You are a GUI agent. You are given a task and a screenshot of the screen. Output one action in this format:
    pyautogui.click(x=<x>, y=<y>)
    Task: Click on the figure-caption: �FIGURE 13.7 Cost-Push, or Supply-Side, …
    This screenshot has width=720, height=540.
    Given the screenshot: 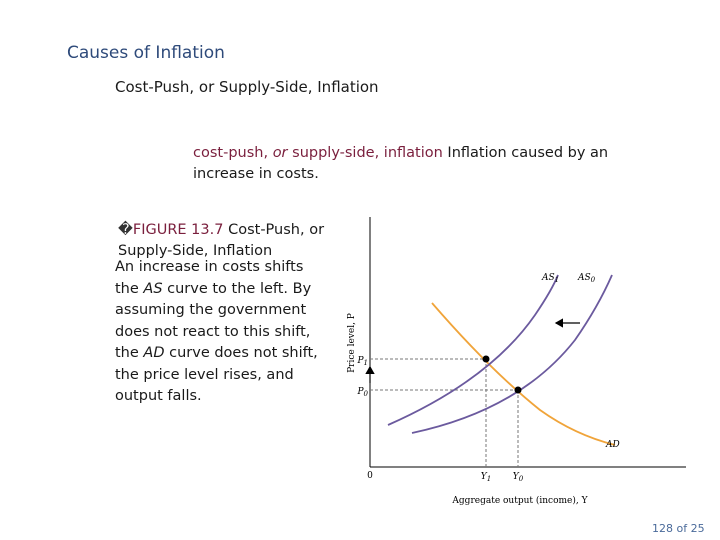 What is the action you would take?
    pyautogui.click(x=230, y=241)
    